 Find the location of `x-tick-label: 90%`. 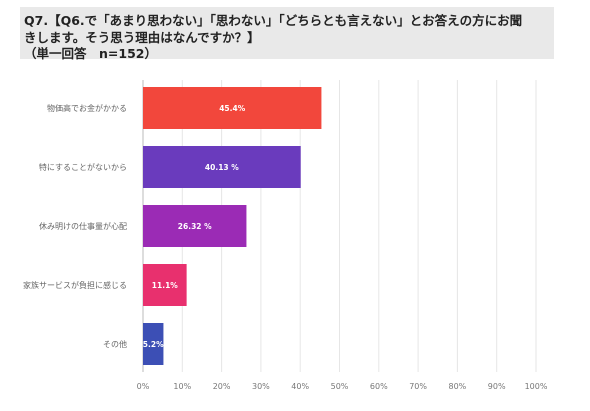

x-tick-label: 90% is located at coordinates (497, 386).